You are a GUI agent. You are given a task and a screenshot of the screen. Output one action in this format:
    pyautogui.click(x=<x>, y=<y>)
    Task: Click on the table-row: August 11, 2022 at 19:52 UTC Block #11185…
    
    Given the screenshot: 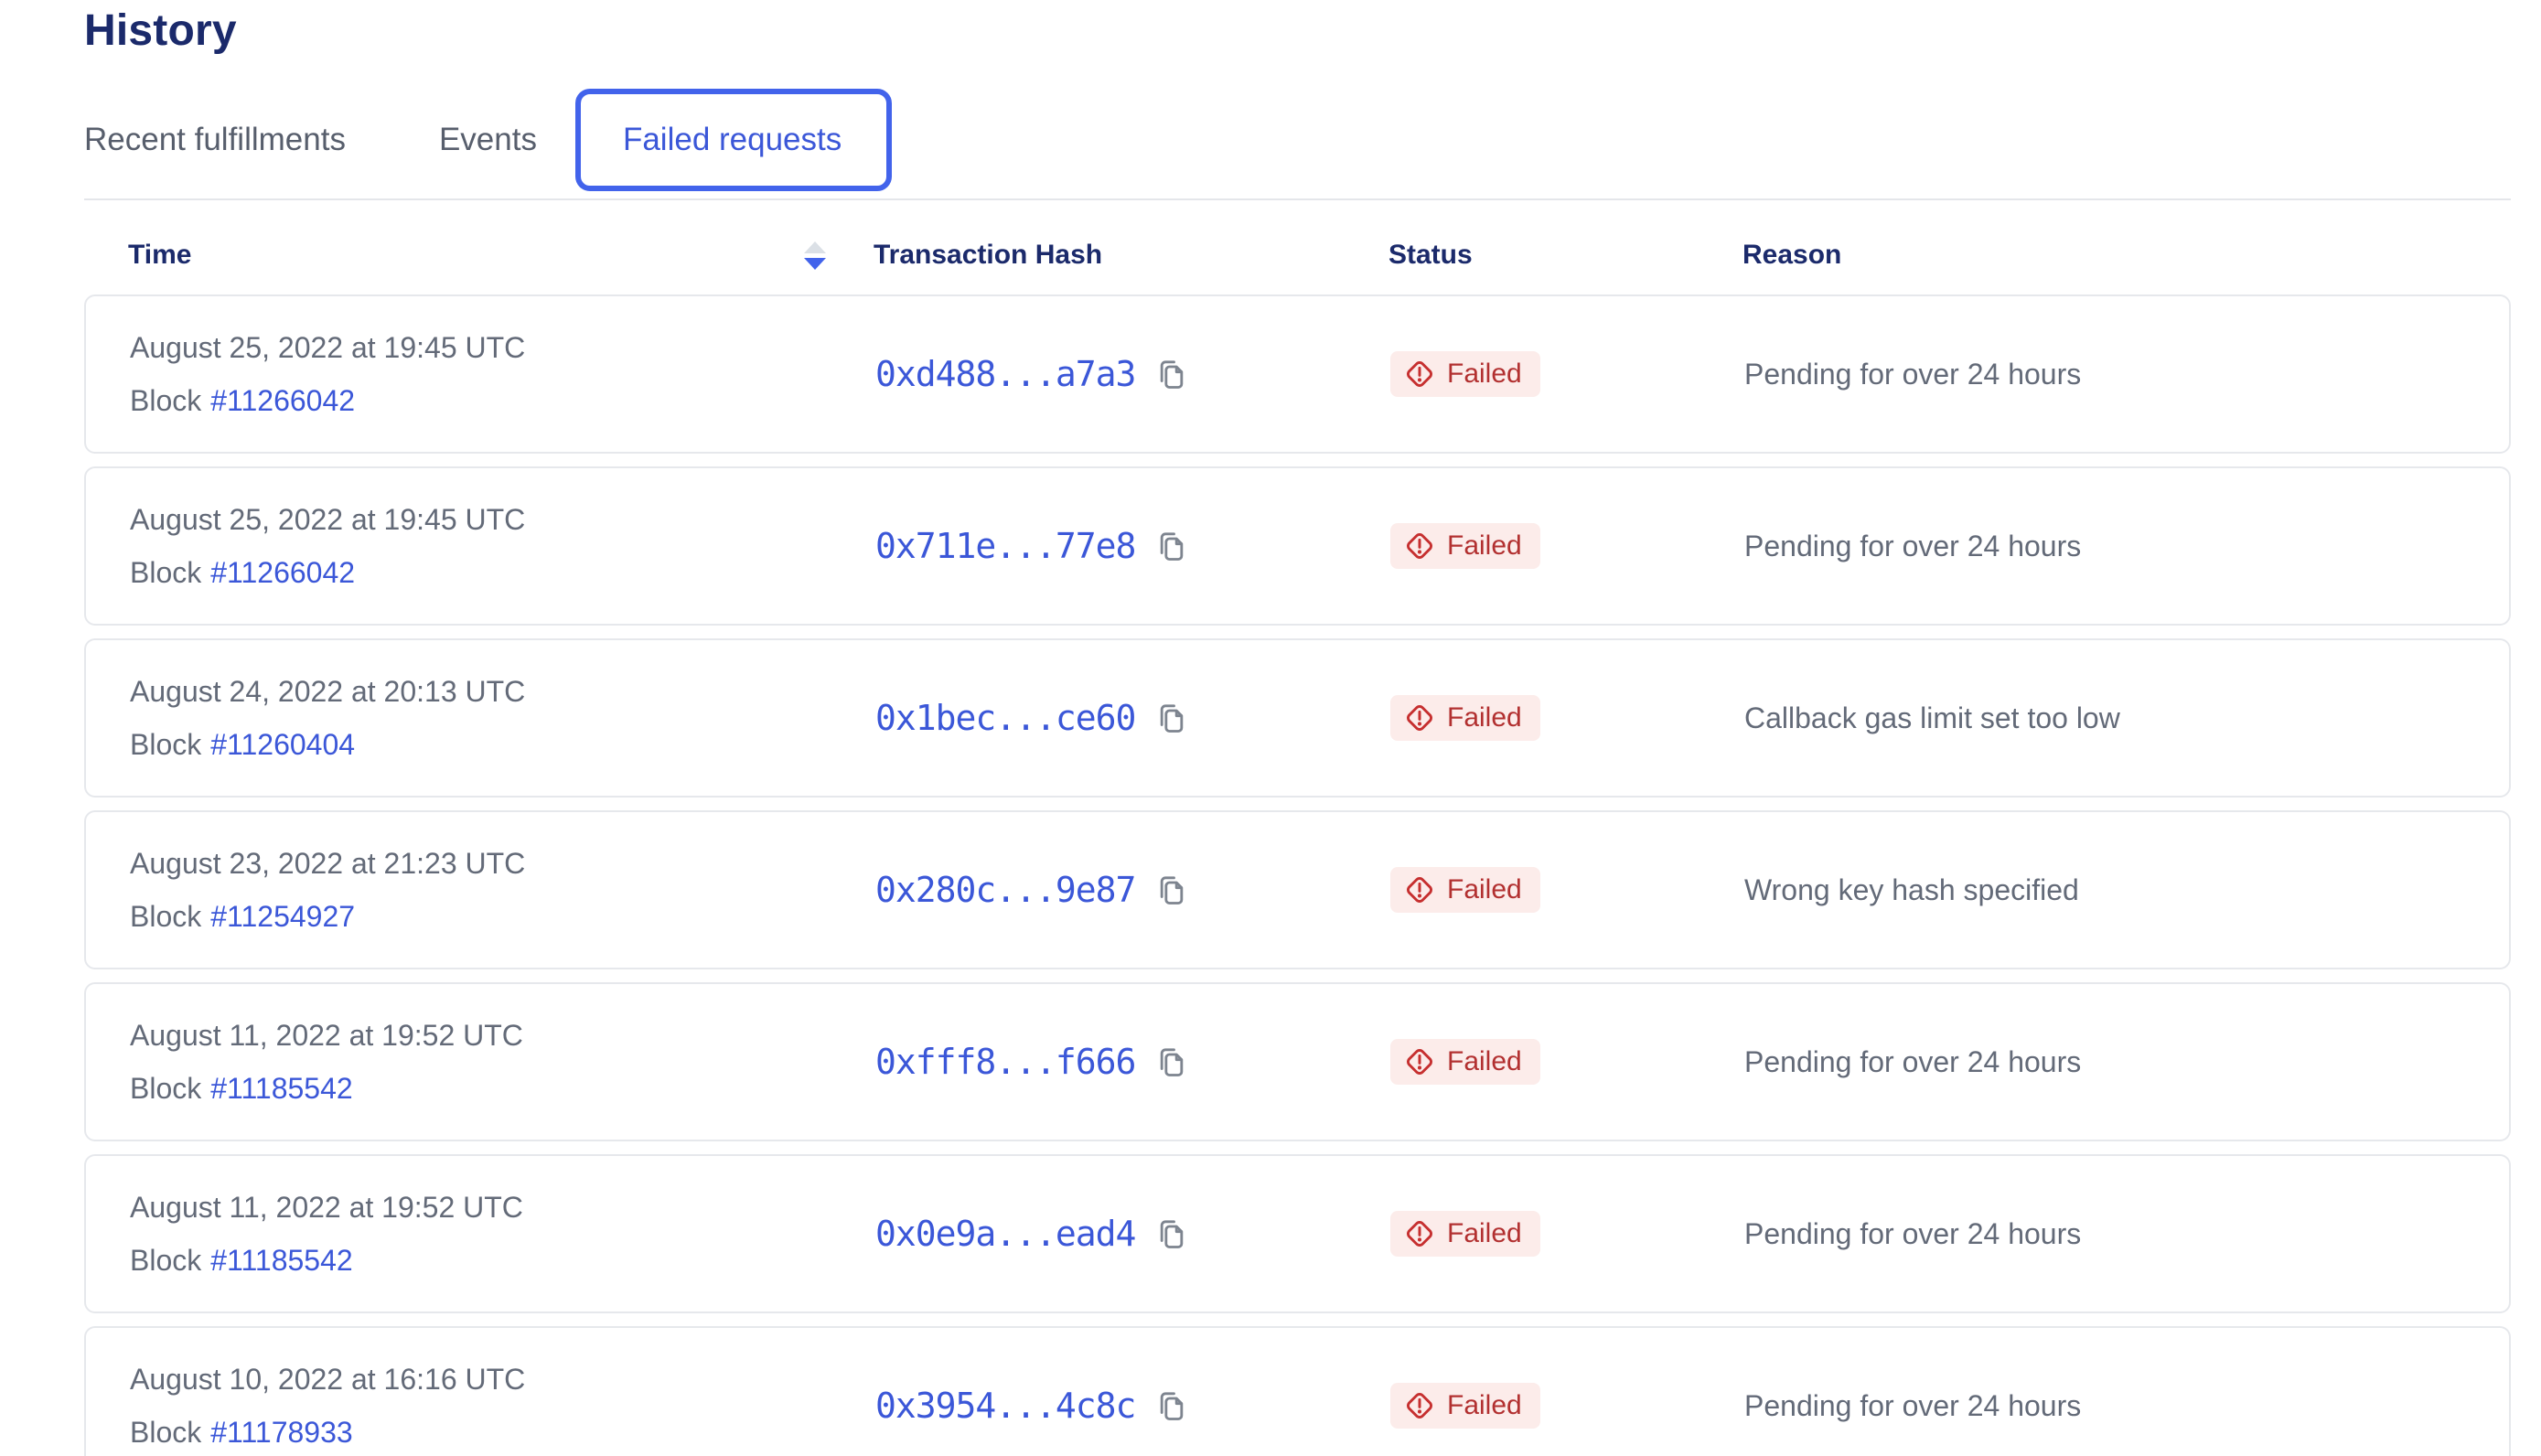 What is the action you would take?
    pyautogui.click(x=1298, y=1233)
    